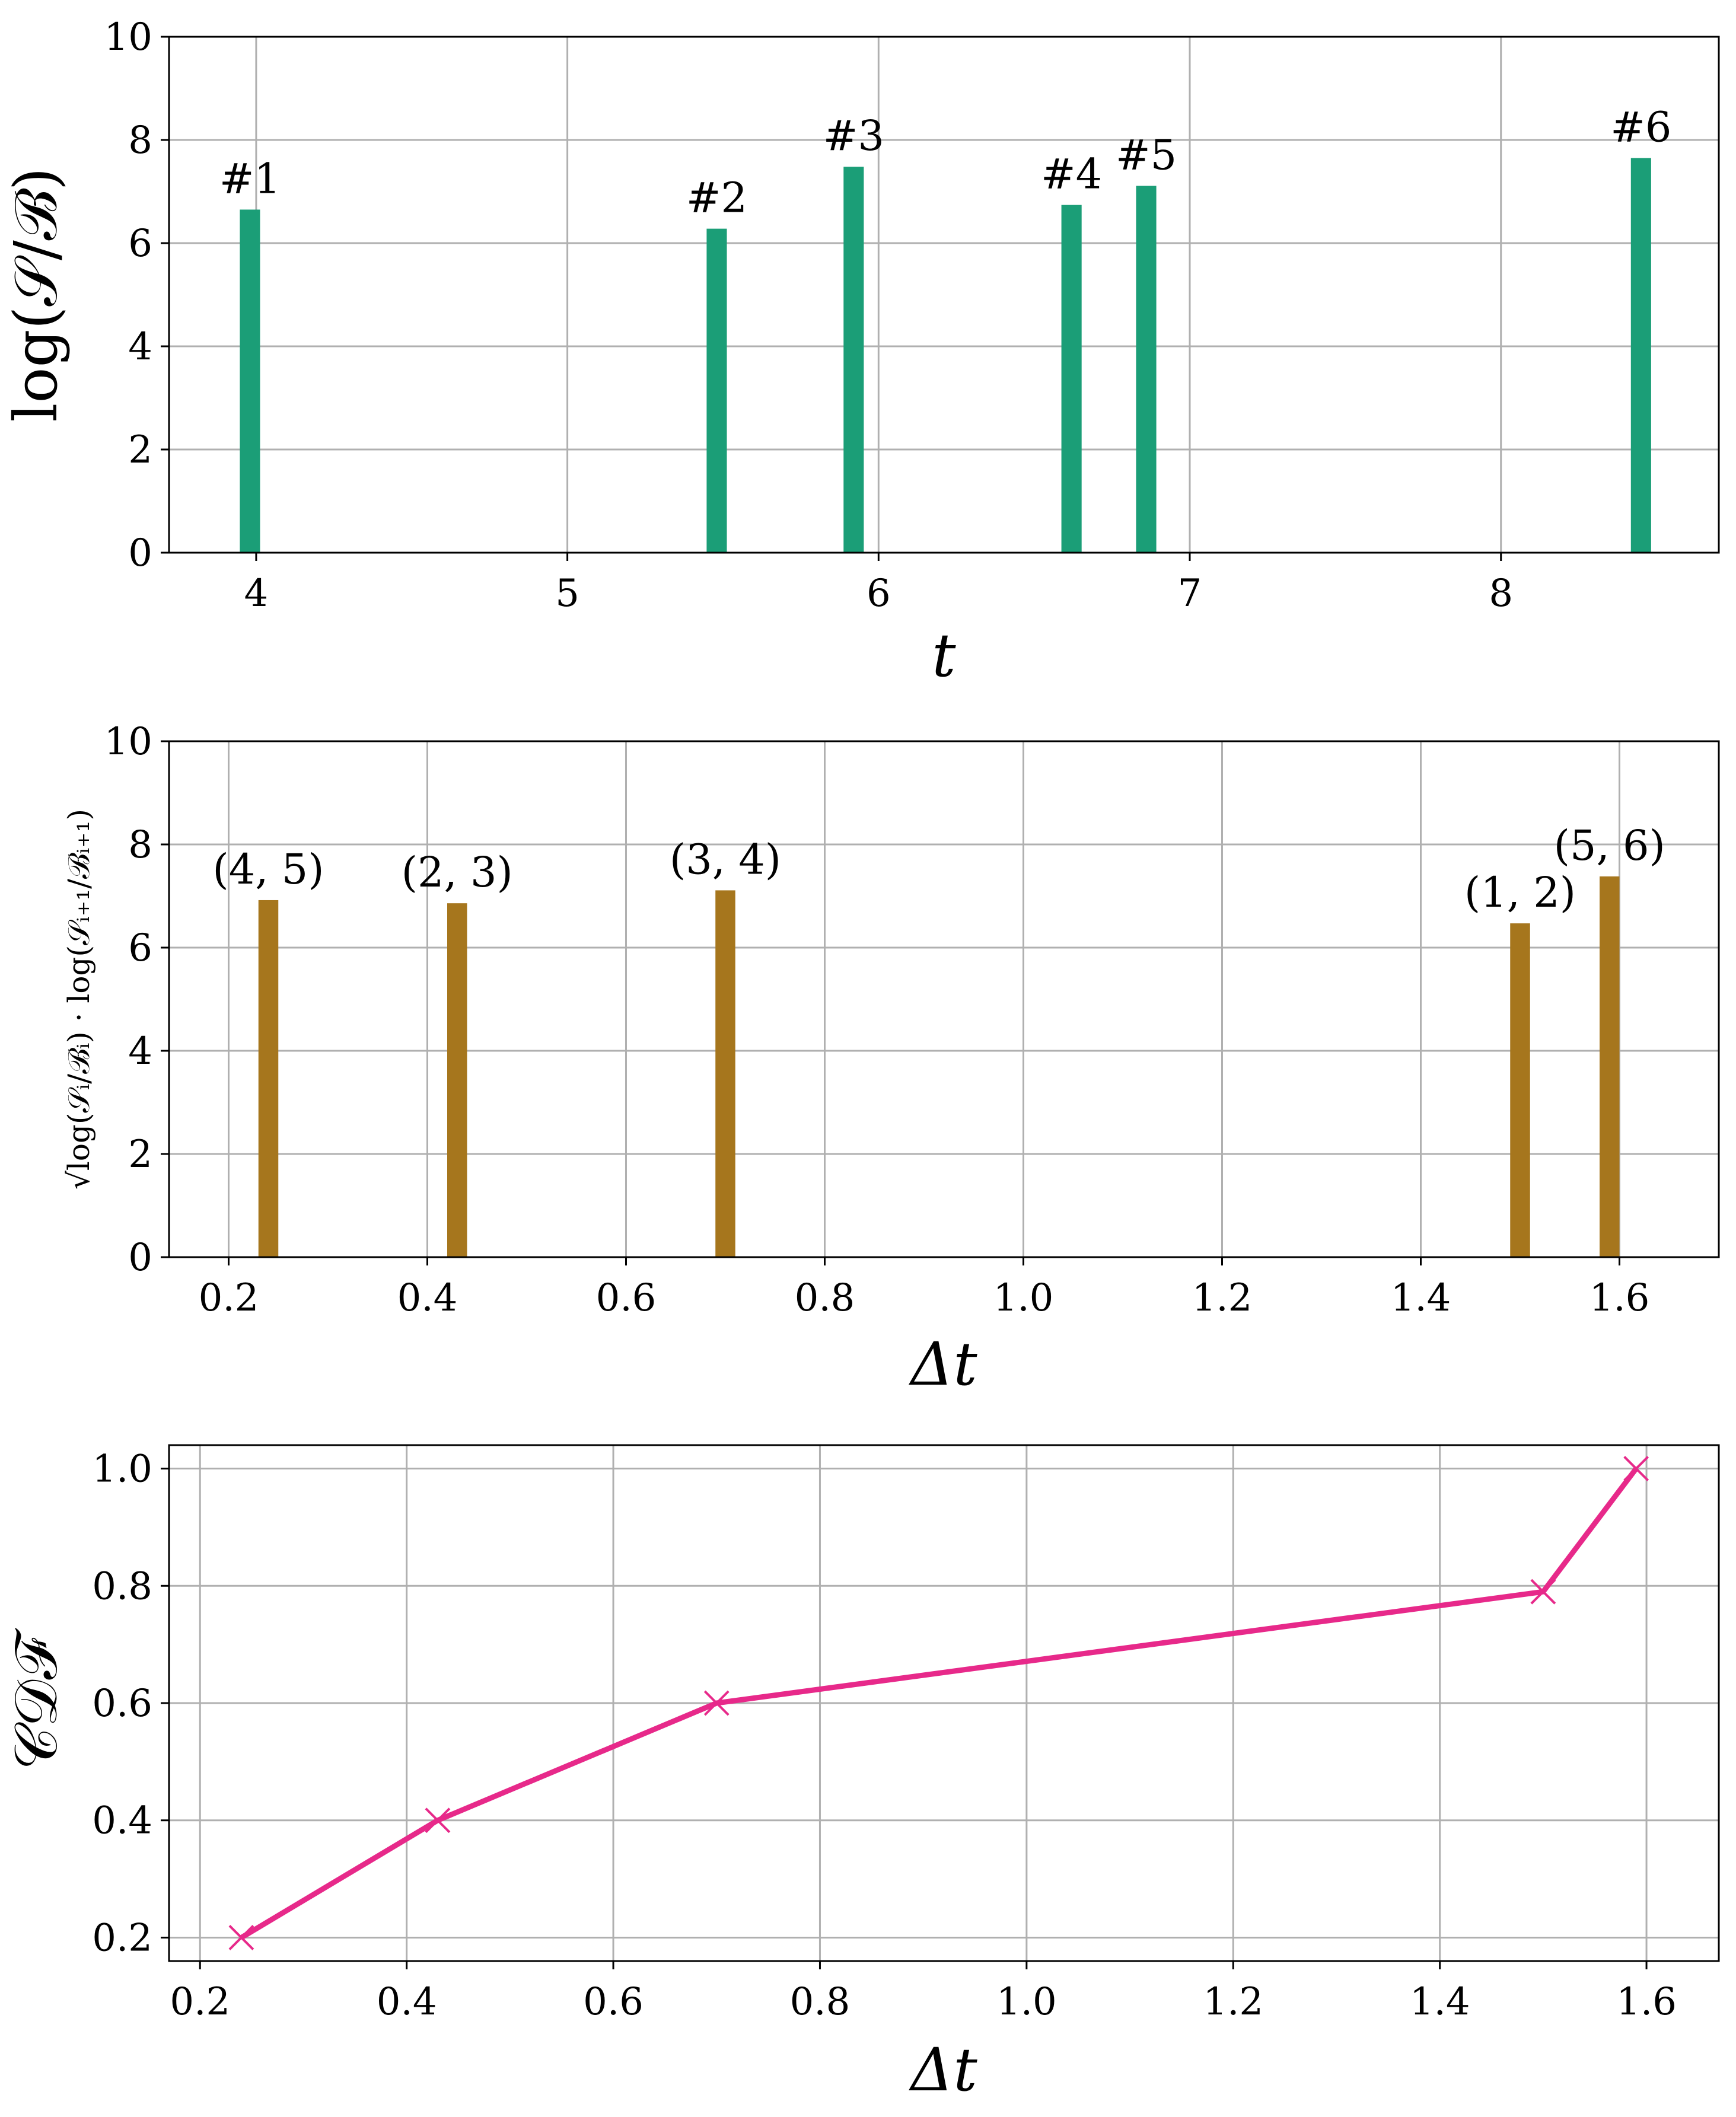 The width and height of the screenshot is (1736, 2117). Describe the element at coordinates (122, 1586) in the screenshot. I see `y-tick-label: 0.8` at that location.